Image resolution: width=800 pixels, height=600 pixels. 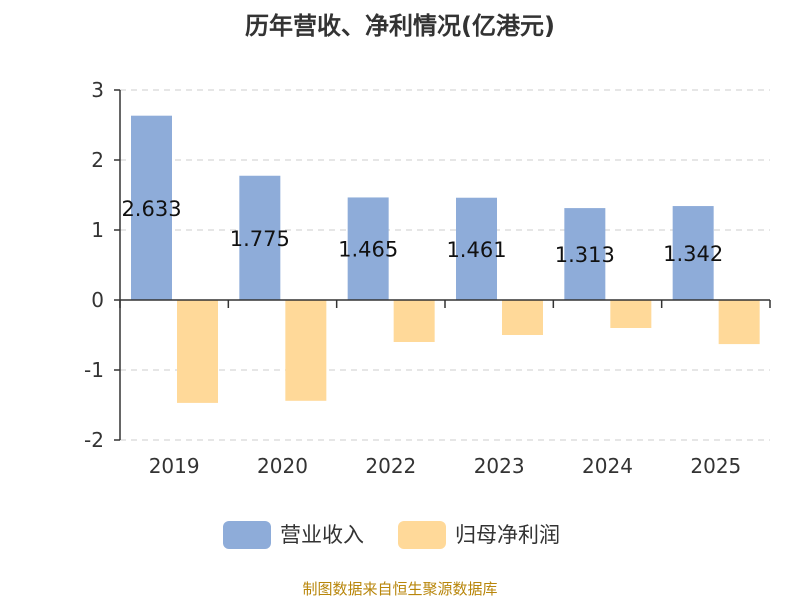 I want to click on revenue-data-label: 1.342, so click(x=693, y=254).